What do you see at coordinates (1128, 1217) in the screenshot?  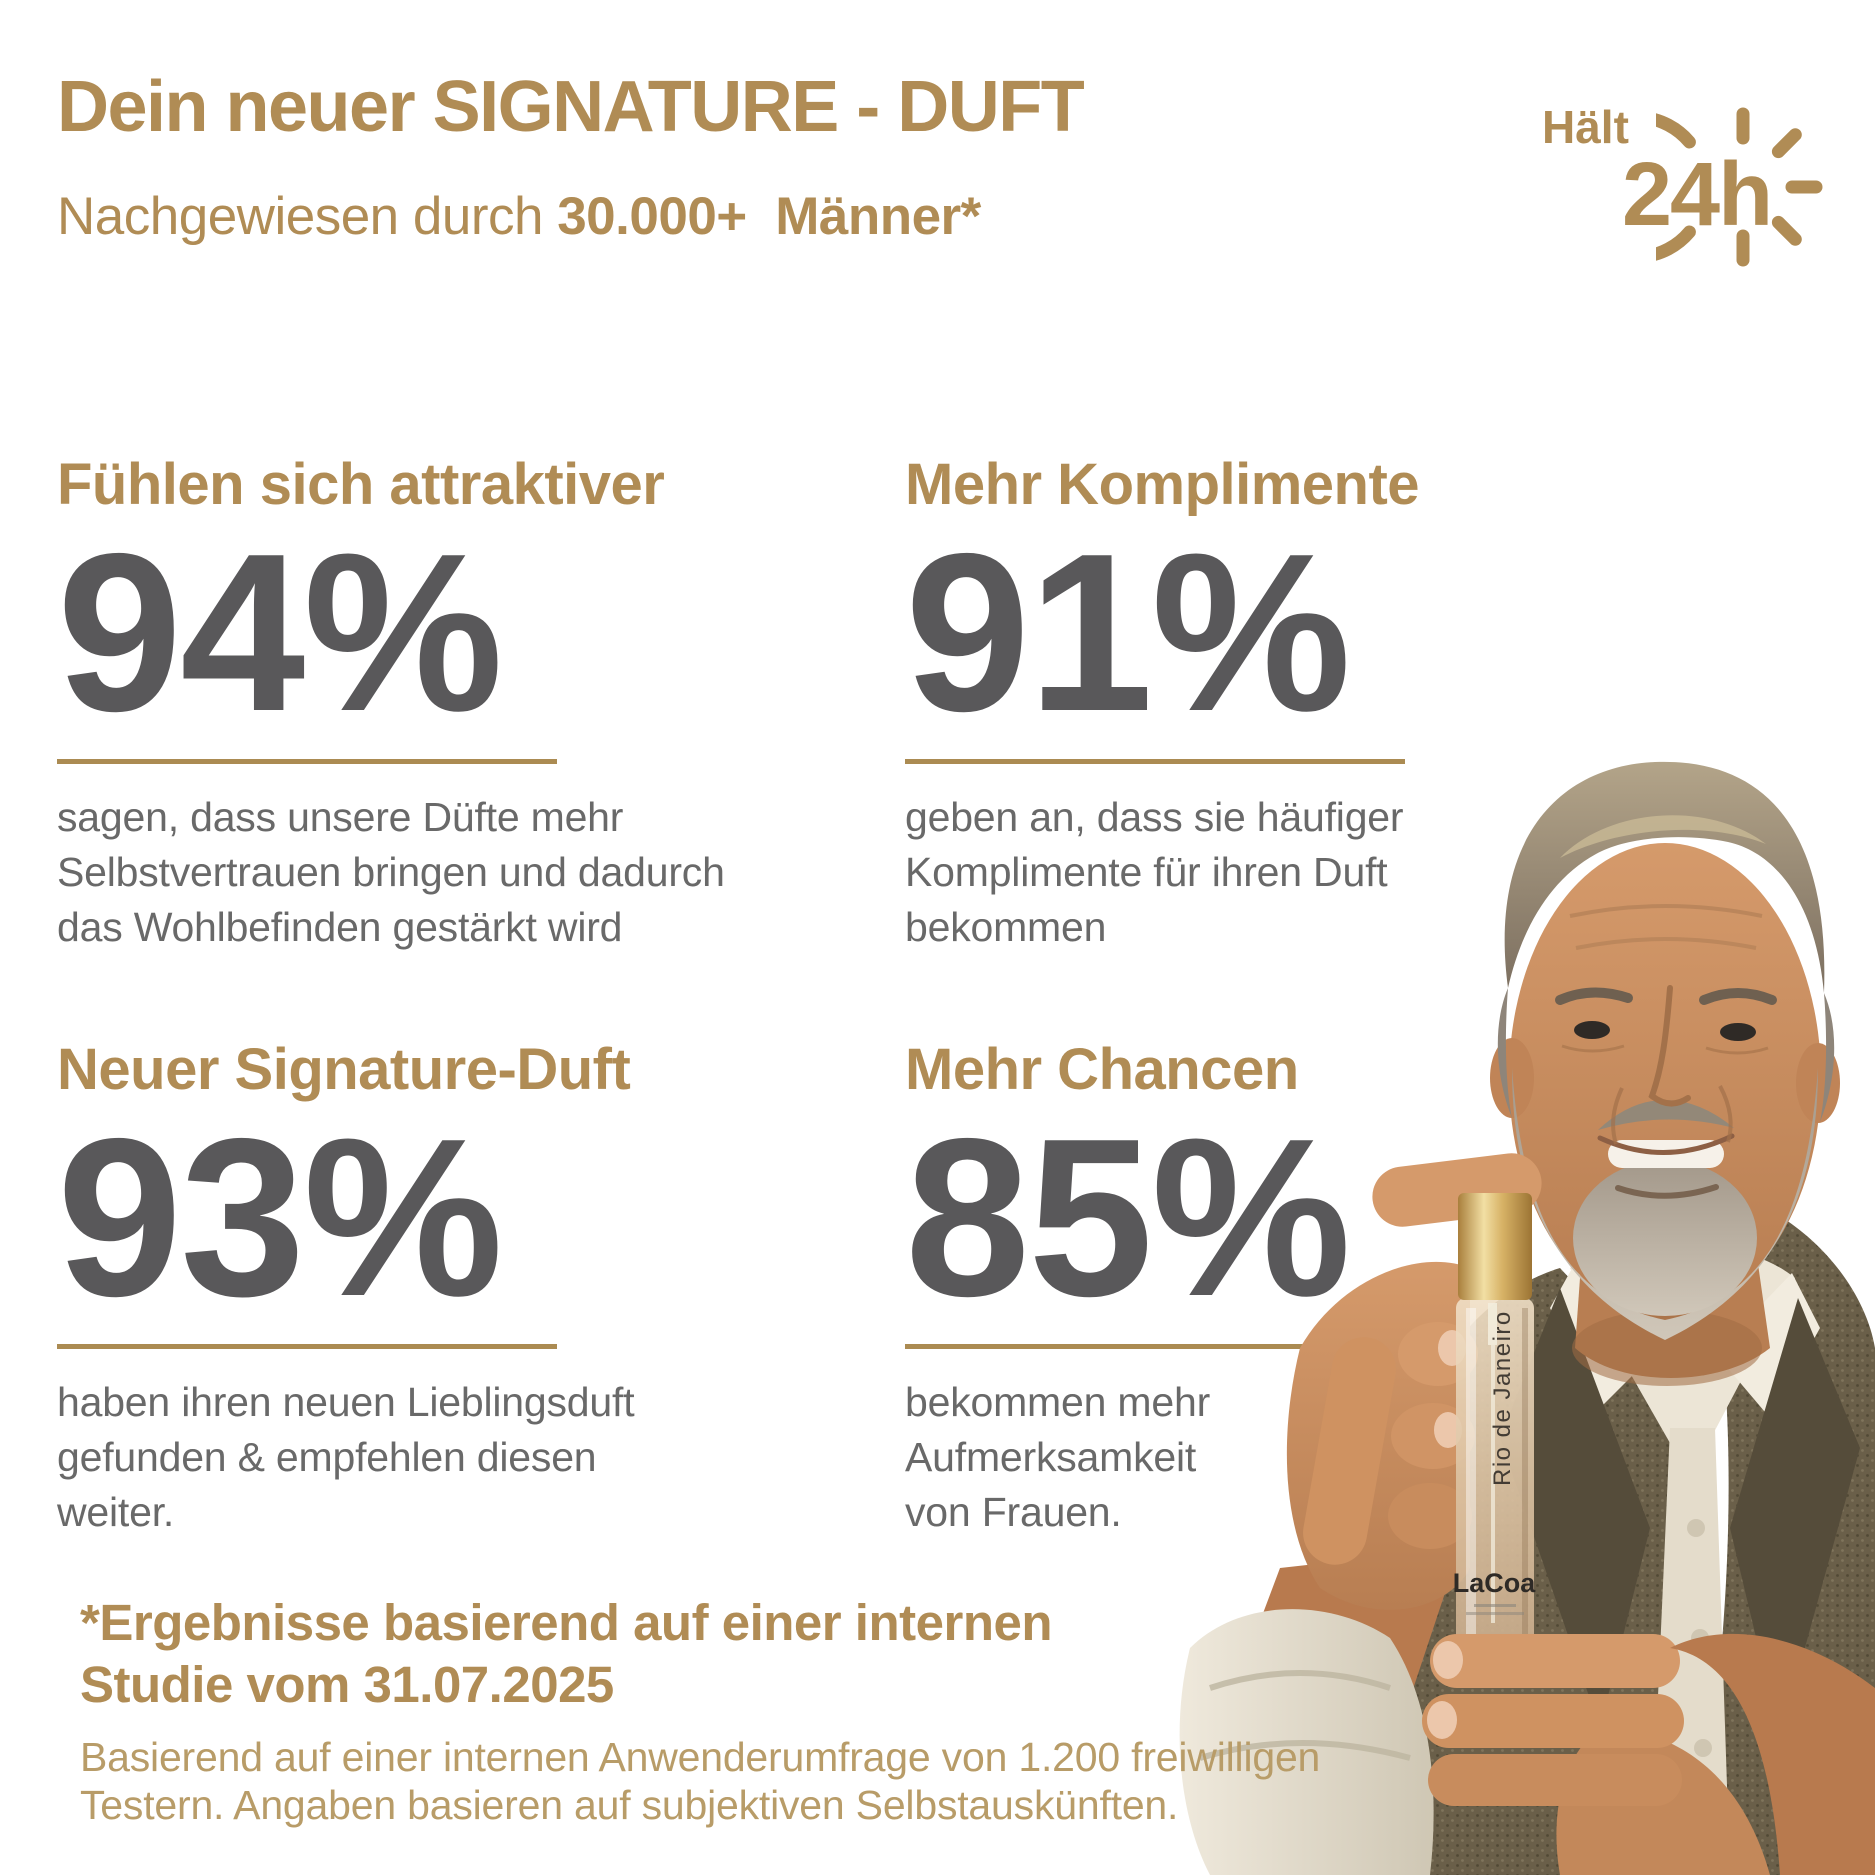 I see `stat-value: 85%` at bounding box center [1128, 1217].